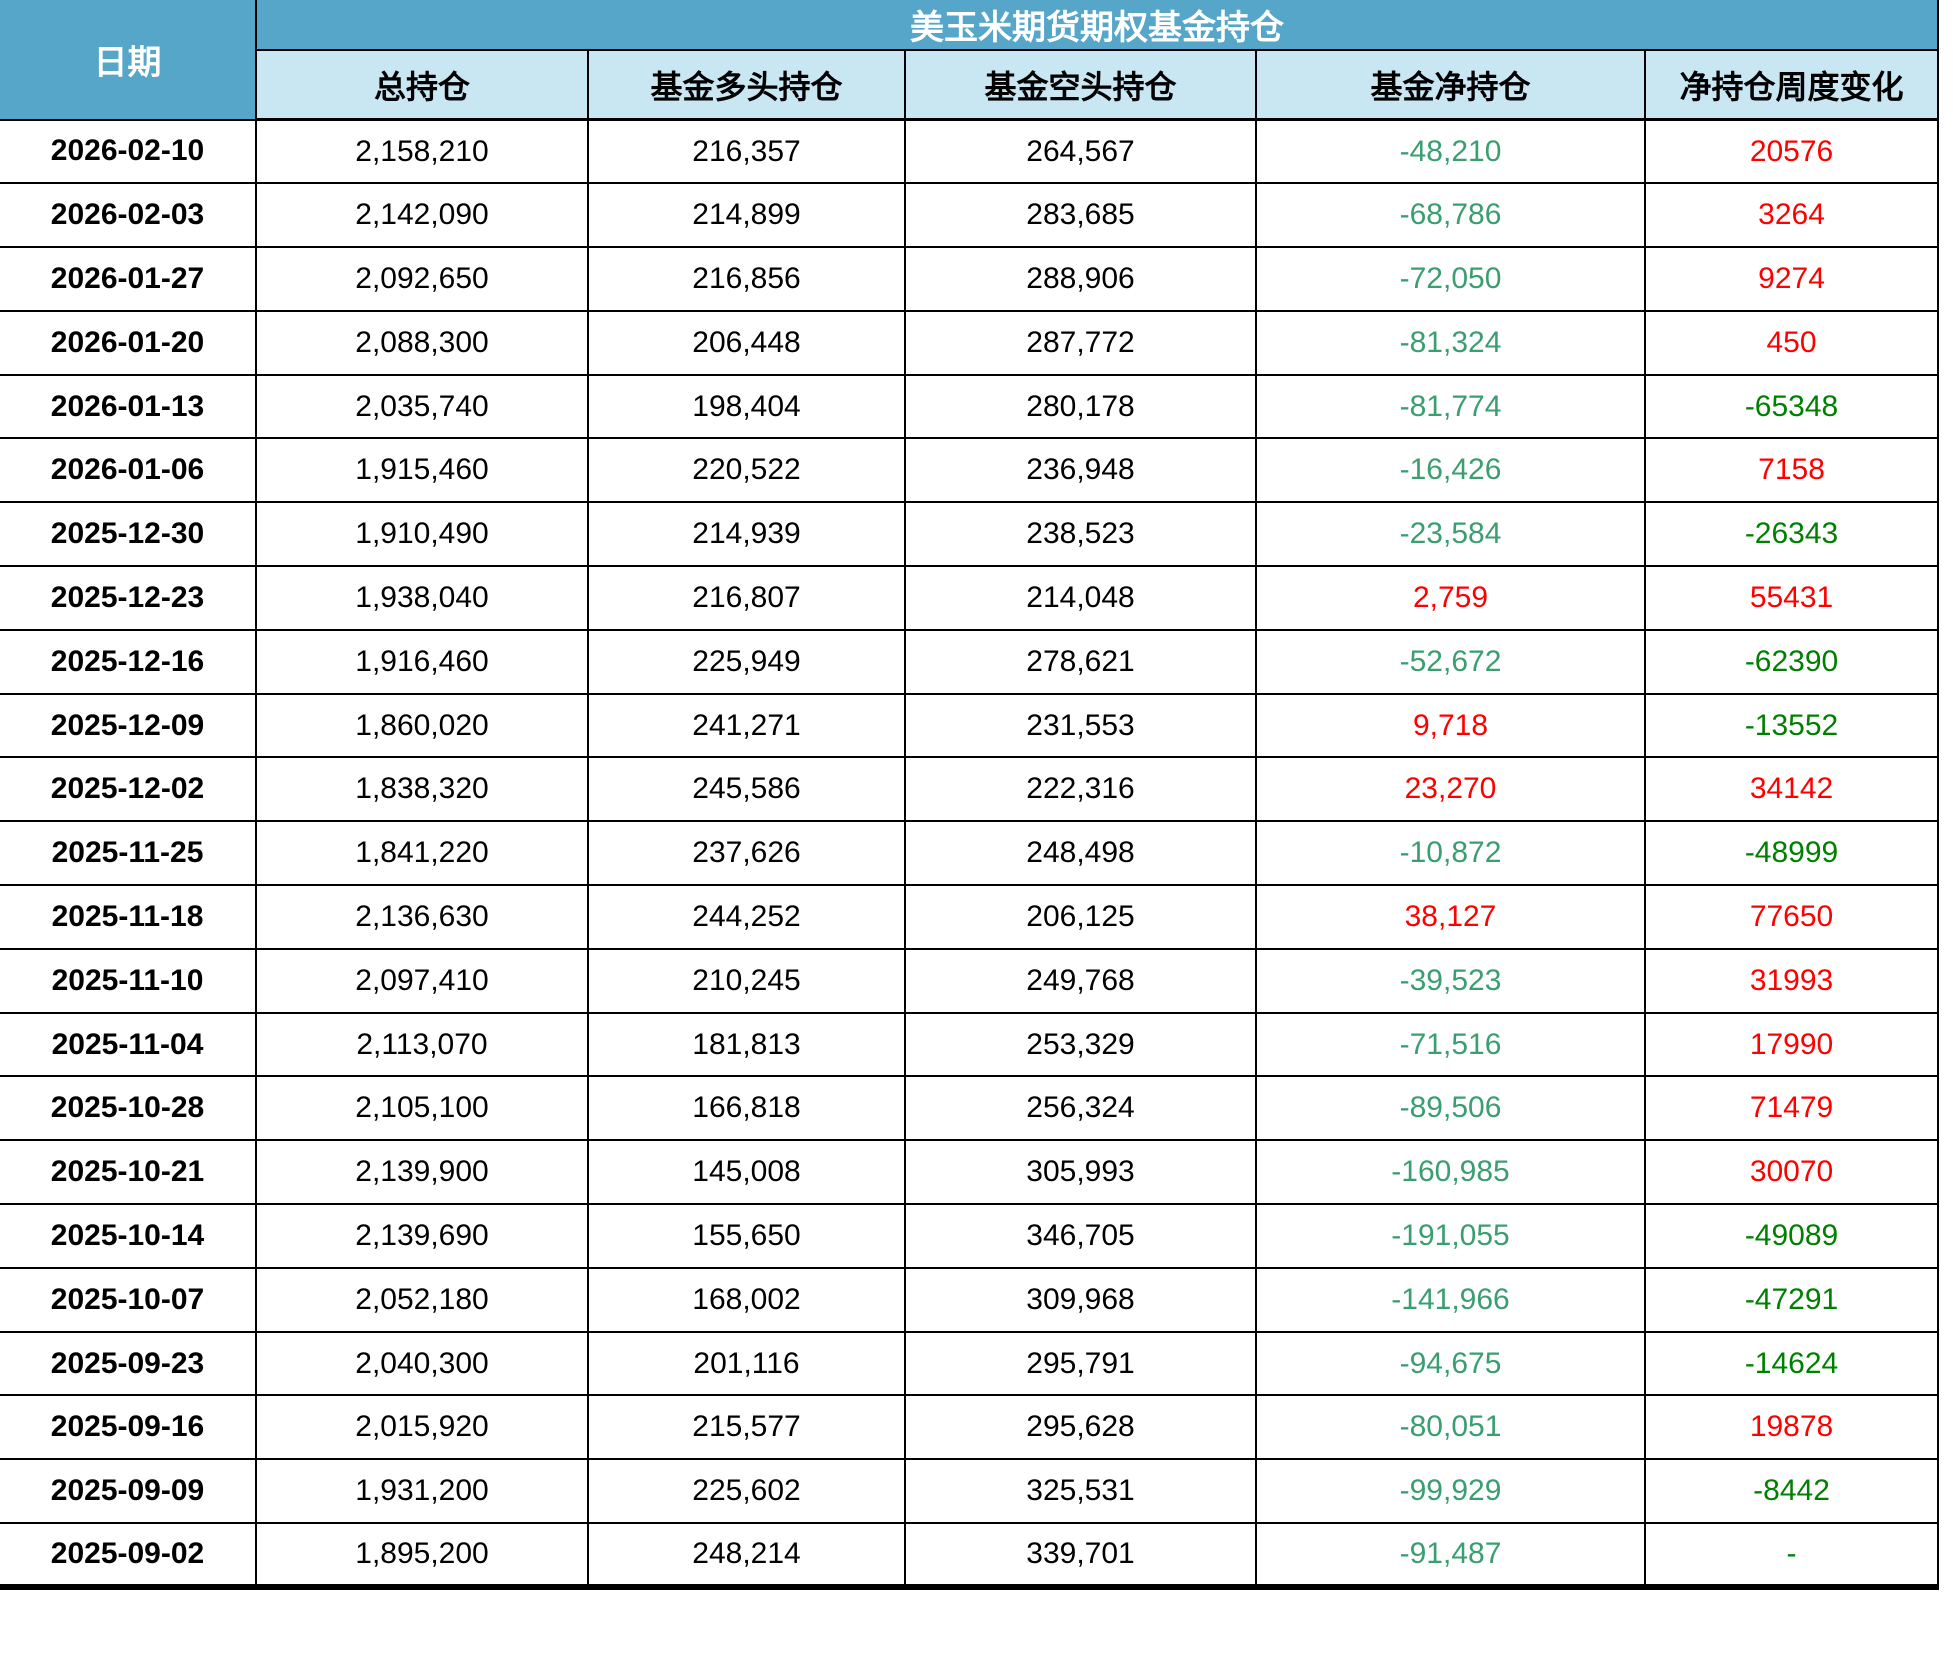 This screenshot has width=1953, height=1659. I want to click on cell-total-position: 1,895,200, so click(422, 1555).